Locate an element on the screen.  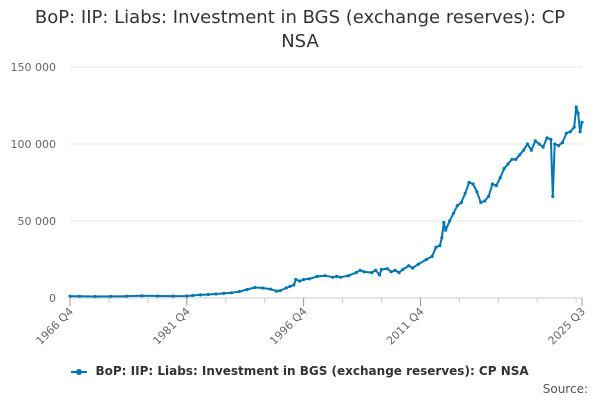
y-tick-label: 100 000 is located at coordinates (34, 144).